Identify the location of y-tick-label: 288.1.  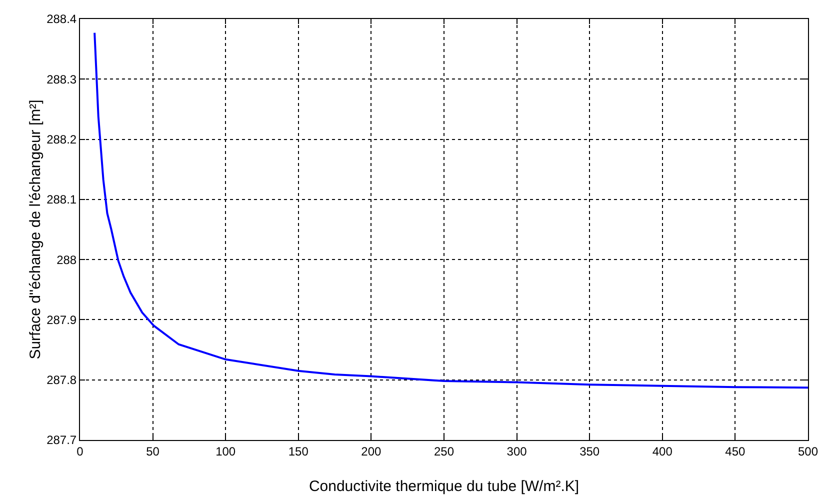
(61, 199).